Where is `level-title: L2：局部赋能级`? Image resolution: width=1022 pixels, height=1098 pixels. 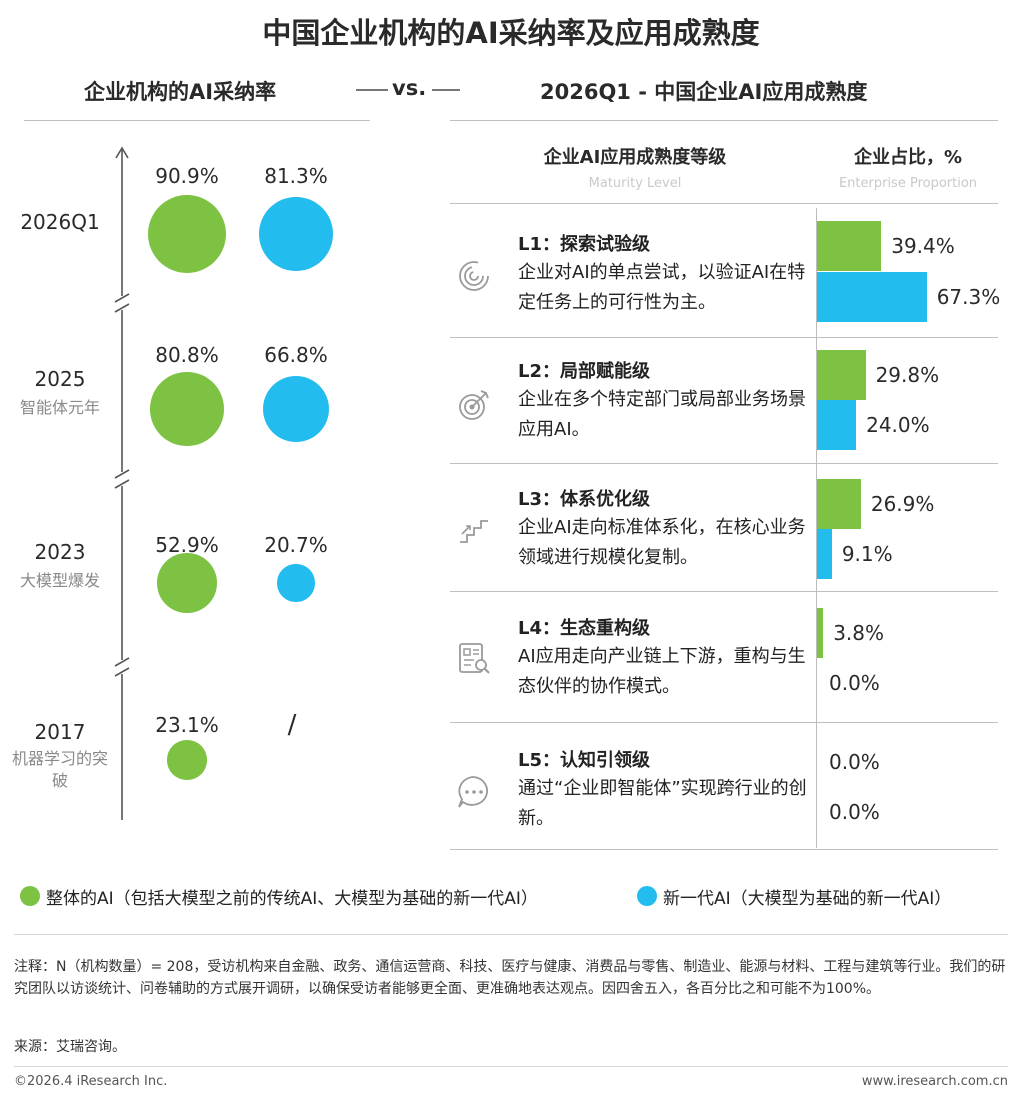
level-title: L2：局部赋能级 is located at coordinates (584, 371).